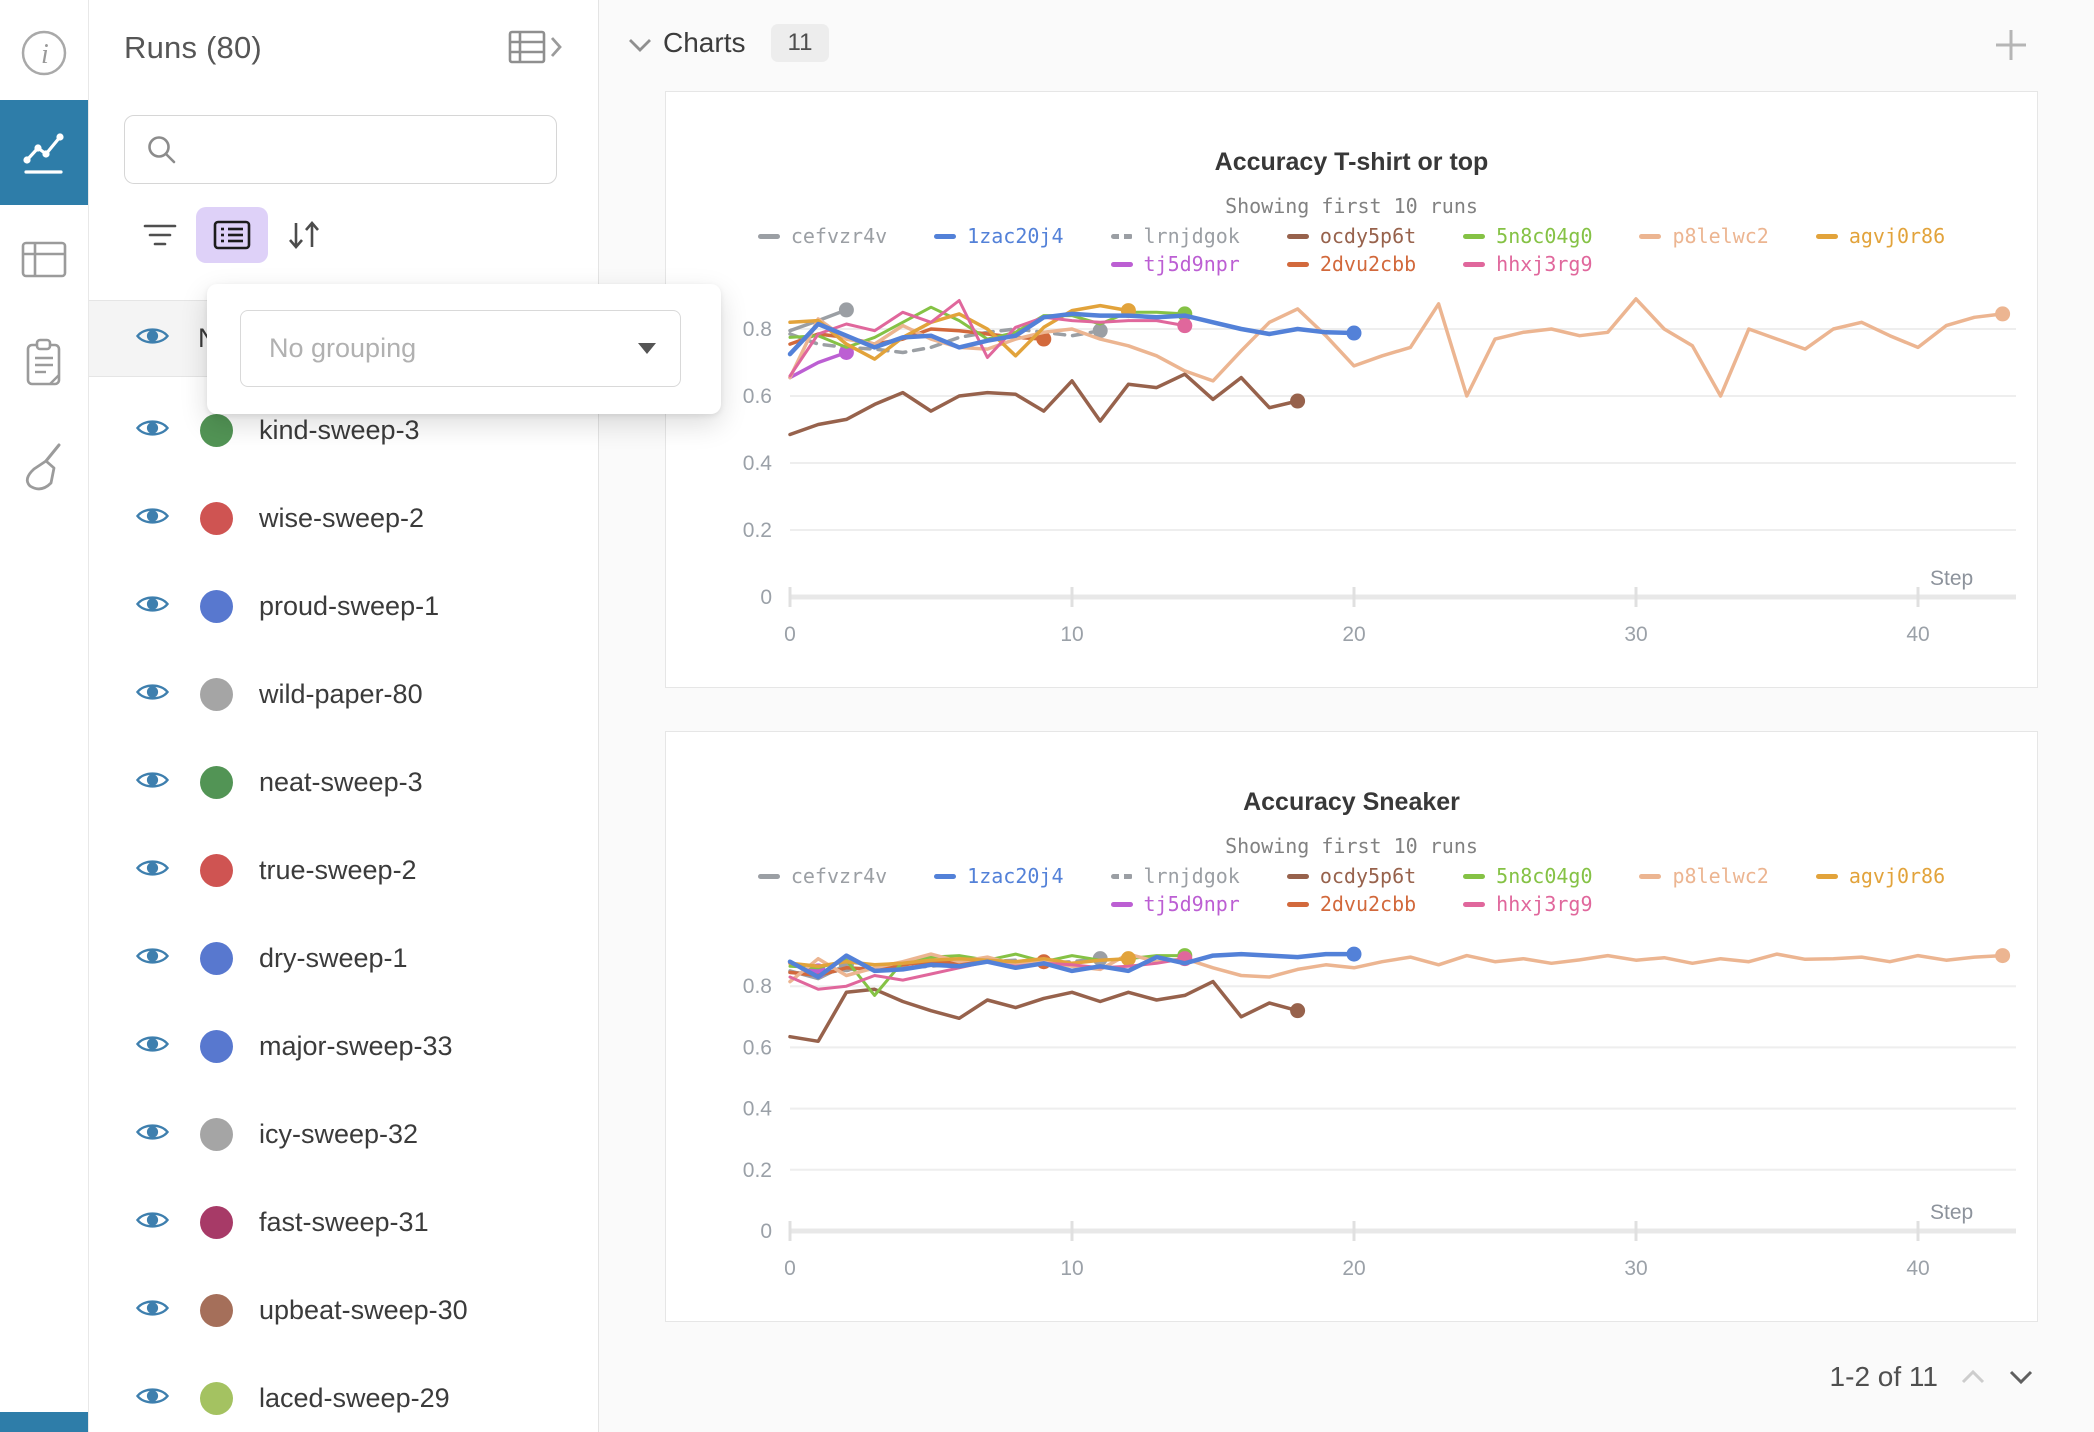 This screenshot has width=2094, height=1432. I want to click on grouping-select: No grouping, so click(460, 348).